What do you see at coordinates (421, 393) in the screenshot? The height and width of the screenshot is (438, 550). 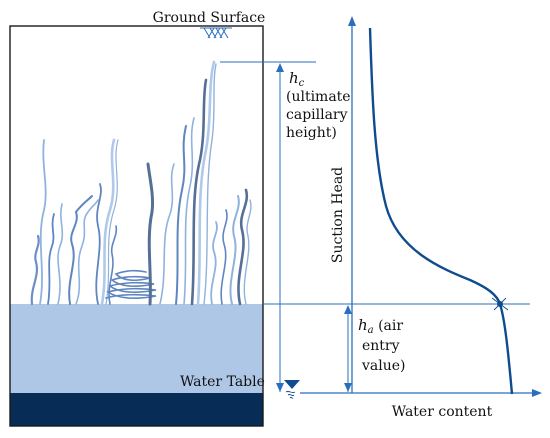 I see `water-content-axis` at bounding box center [421, 393].